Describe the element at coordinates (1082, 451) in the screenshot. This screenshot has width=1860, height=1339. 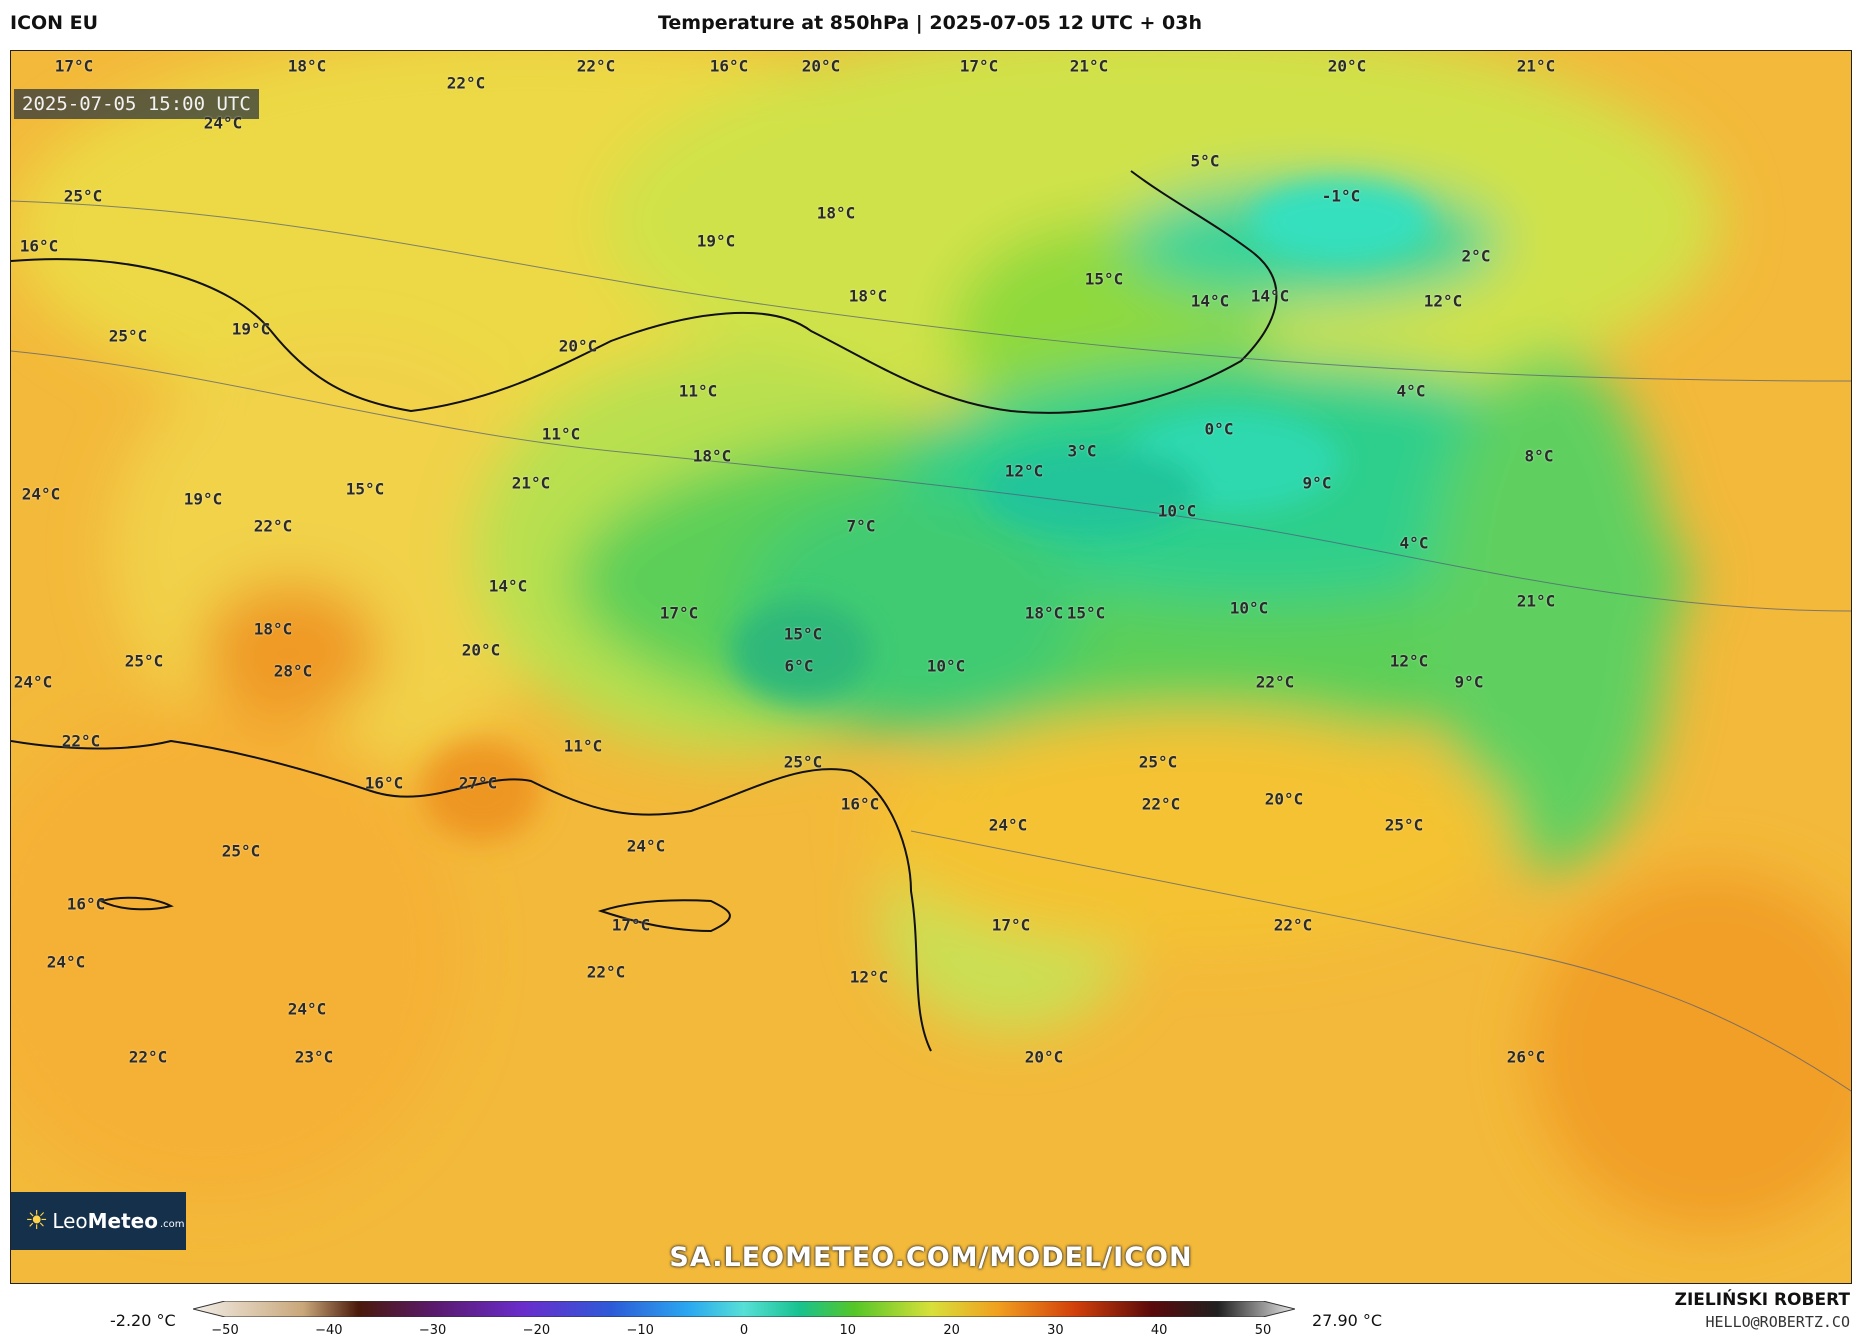
I see `temperature-label: 3°C` at that location.